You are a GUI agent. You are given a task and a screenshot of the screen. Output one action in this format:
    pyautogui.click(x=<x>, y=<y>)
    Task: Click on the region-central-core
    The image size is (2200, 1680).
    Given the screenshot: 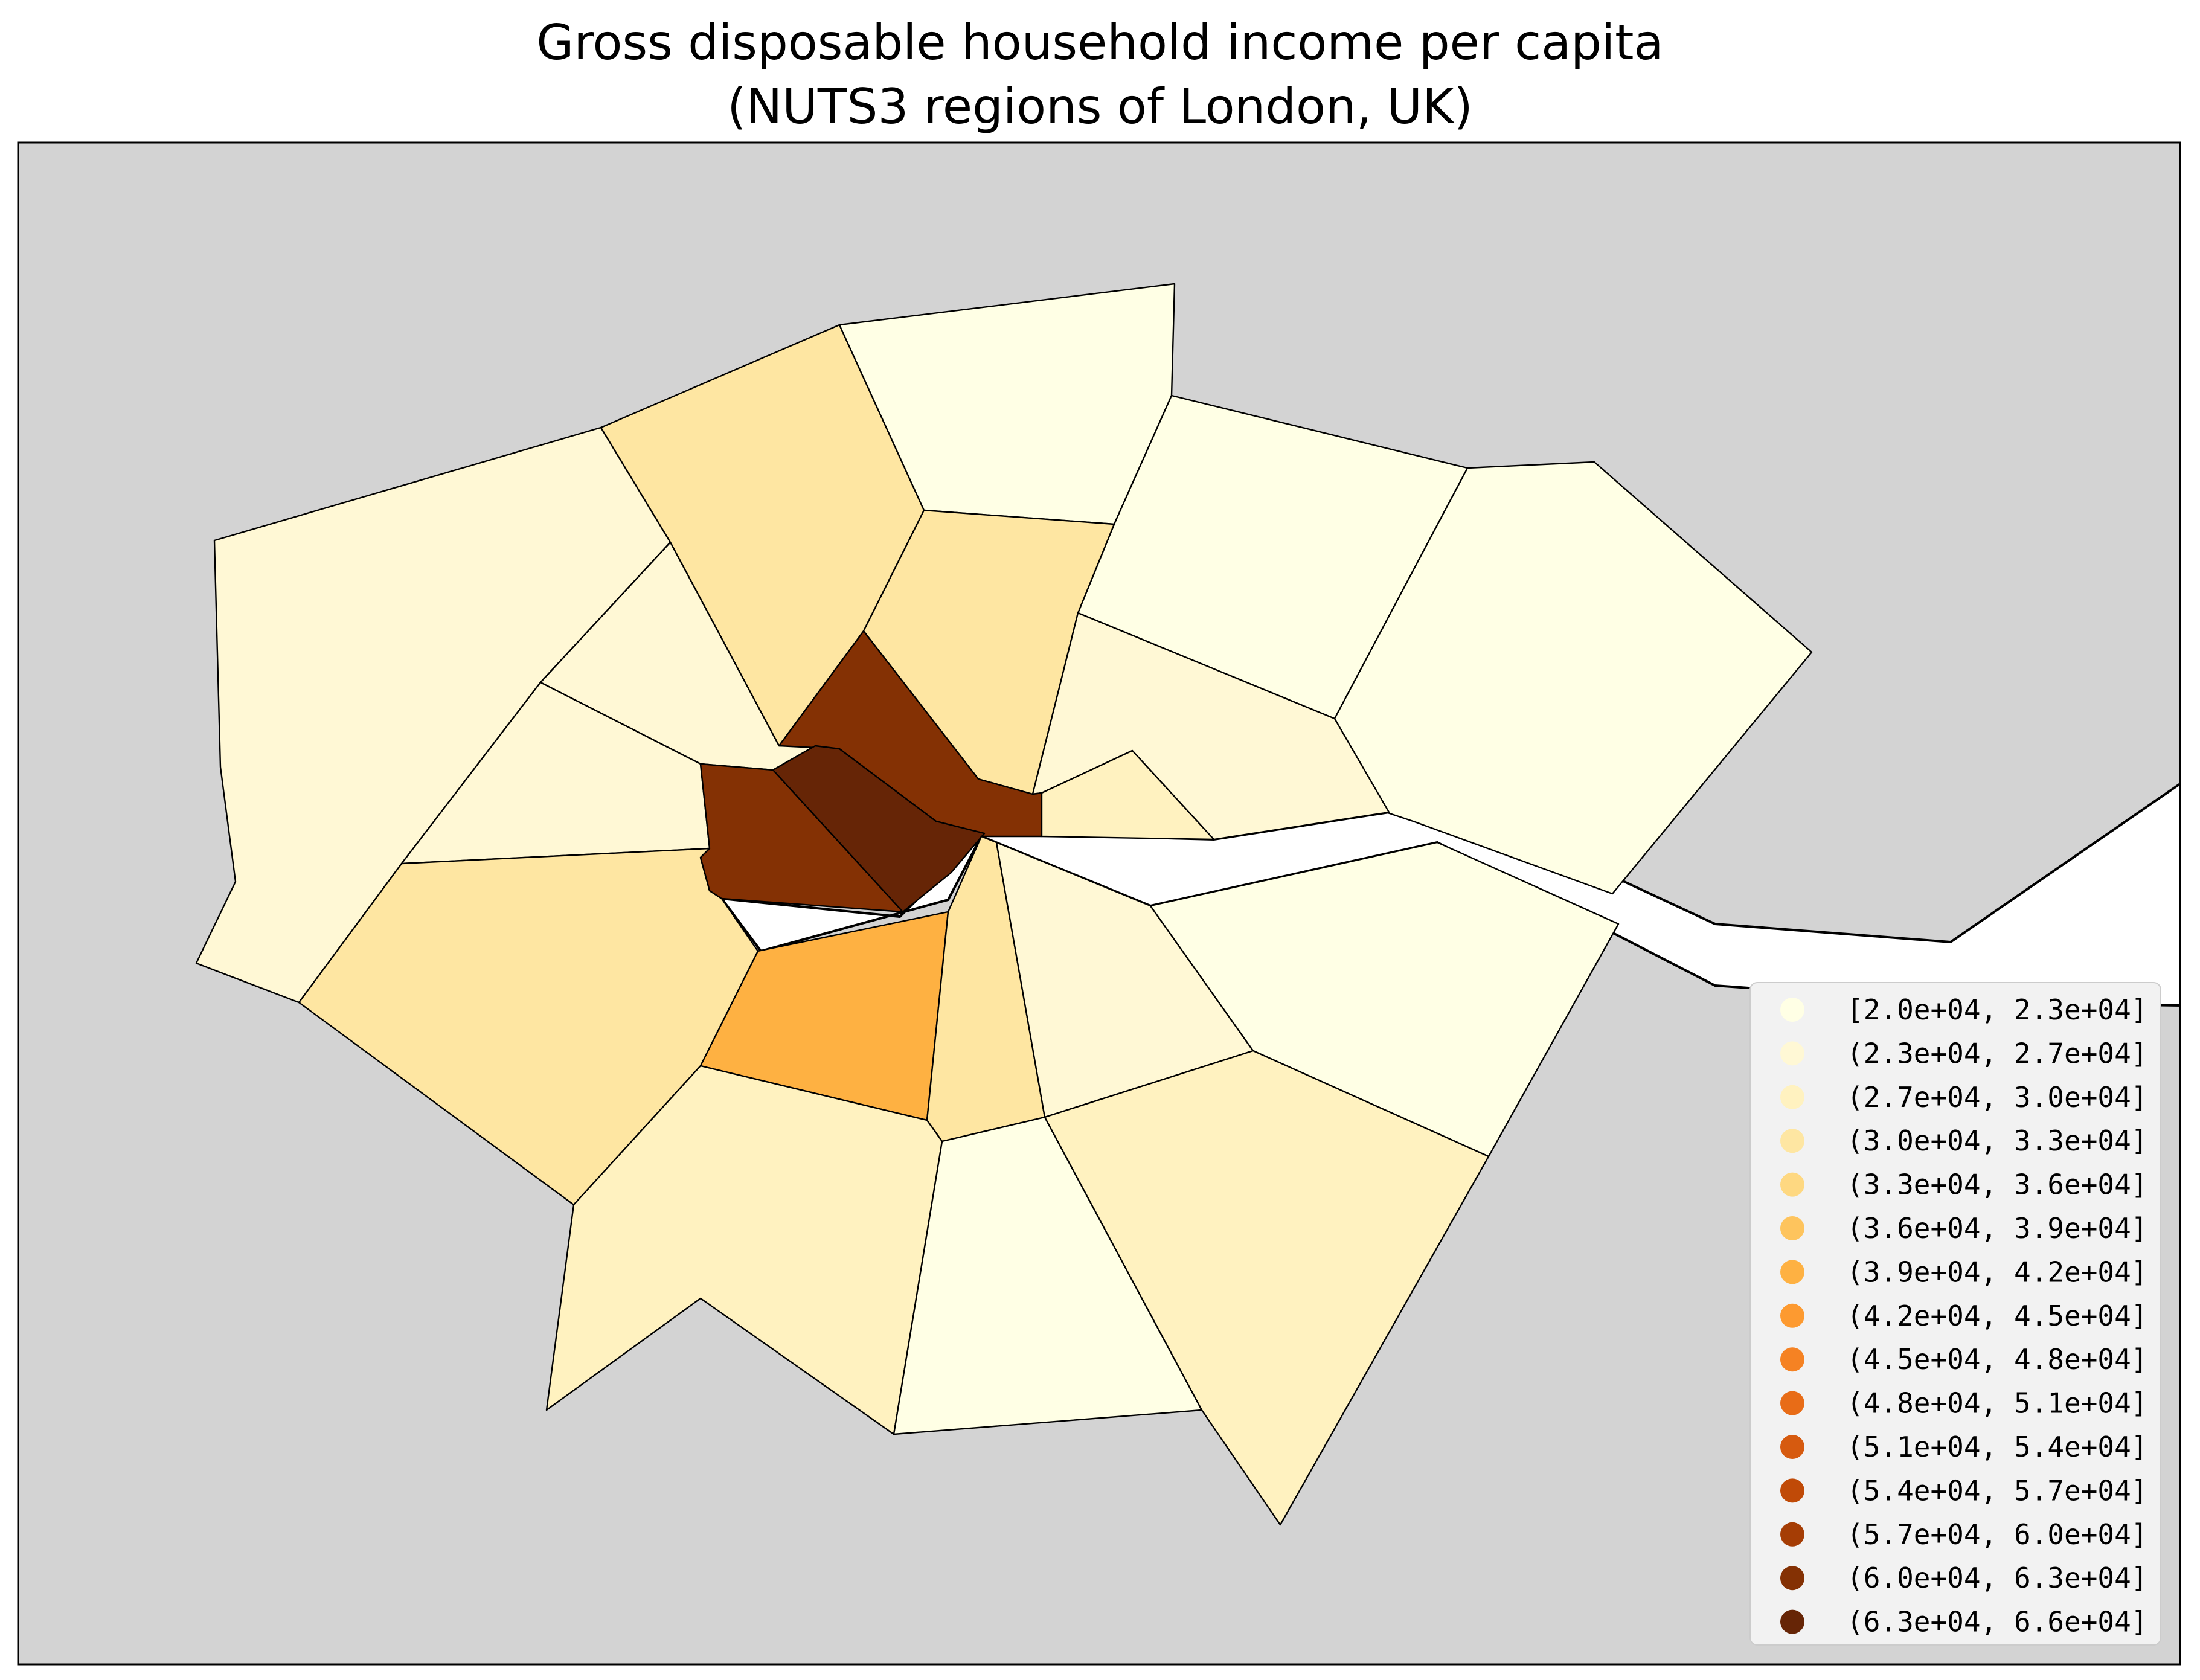 What is the action you would take?
    pyautogui.click(x=879, y=829)
    